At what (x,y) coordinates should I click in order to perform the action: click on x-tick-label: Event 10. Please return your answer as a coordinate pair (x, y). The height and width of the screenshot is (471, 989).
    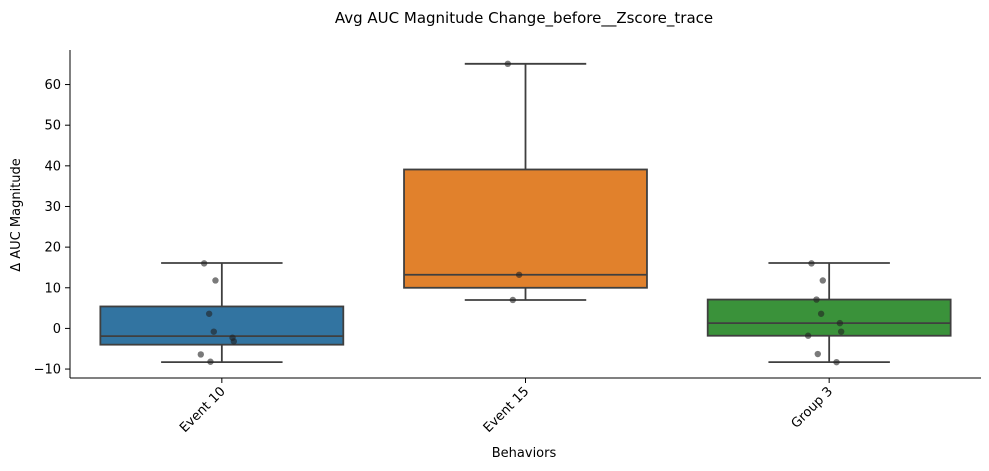
    Looking at the image, I should click on (203, 410).